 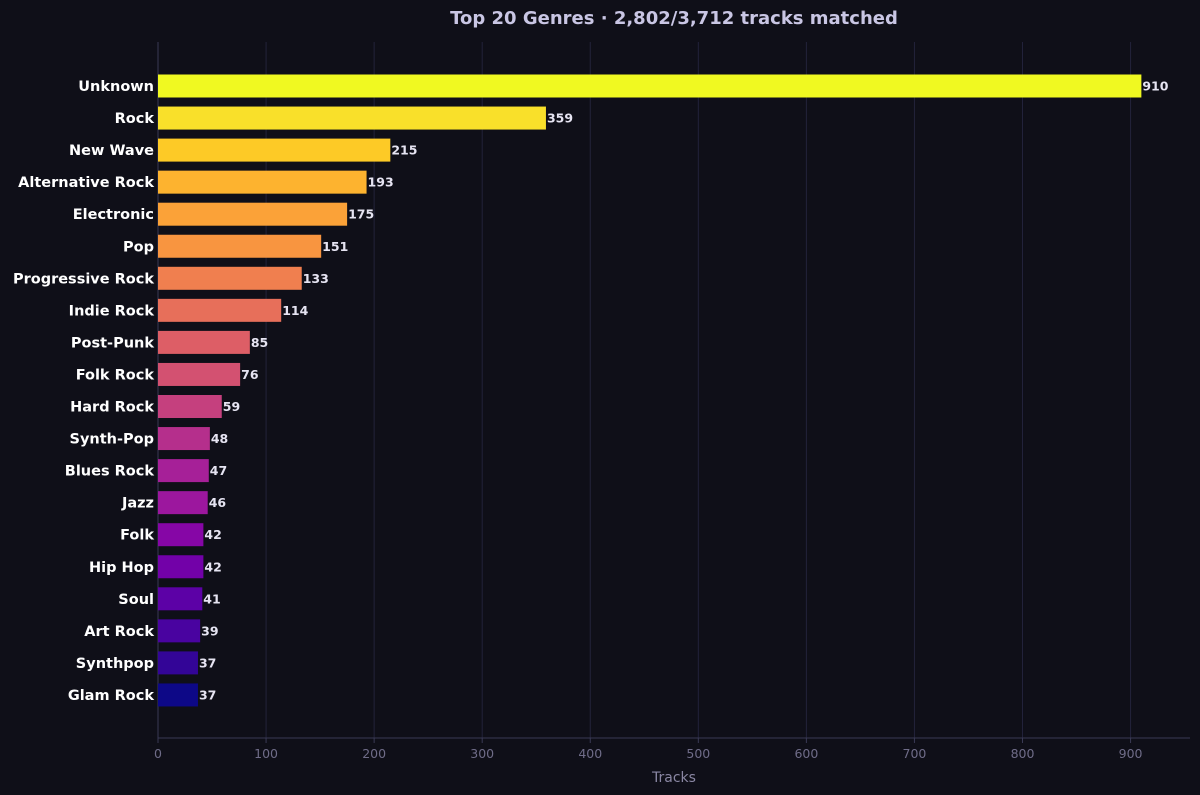 What do you see at coordinates (218, 470) in the screenshot?
I see `data-label: 47` at bounding box center [218, 470].